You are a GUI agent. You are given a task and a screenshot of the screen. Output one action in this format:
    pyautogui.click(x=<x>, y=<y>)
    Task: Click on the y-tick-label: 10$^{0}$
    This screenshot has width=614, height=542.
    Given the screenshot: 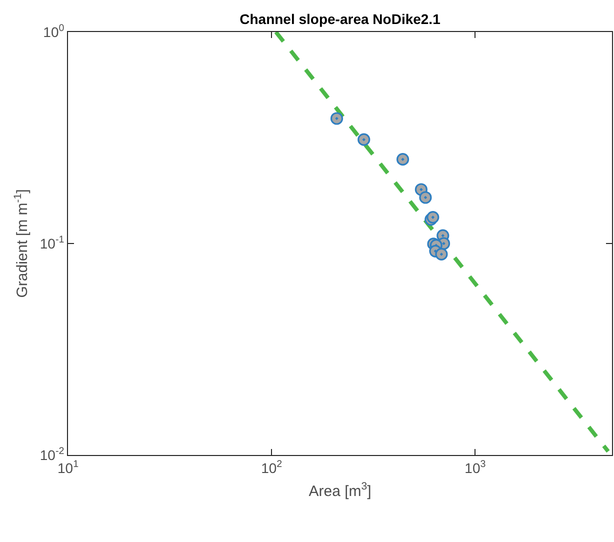 What is the action you would take?
    pyautogui.click(x=54, y=31)
    